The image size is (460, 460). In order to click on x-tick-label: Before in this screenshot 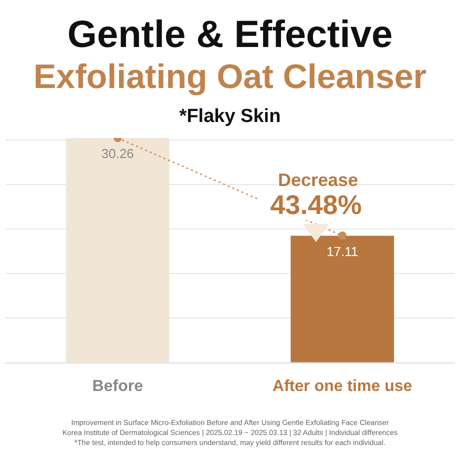, I will do `click(118, 386)`.